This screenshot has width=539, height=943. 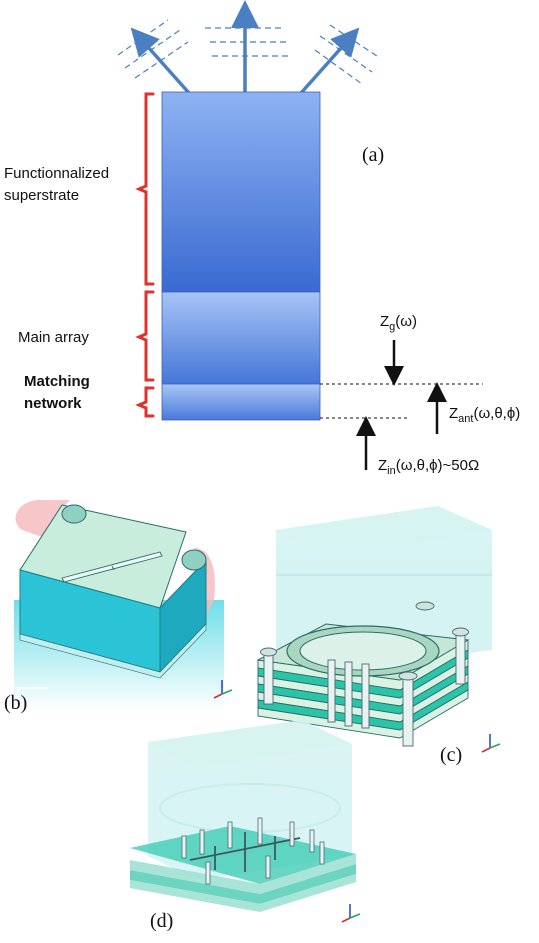 I want to click on panel-b-label: (b), so click(x=16, y=703).